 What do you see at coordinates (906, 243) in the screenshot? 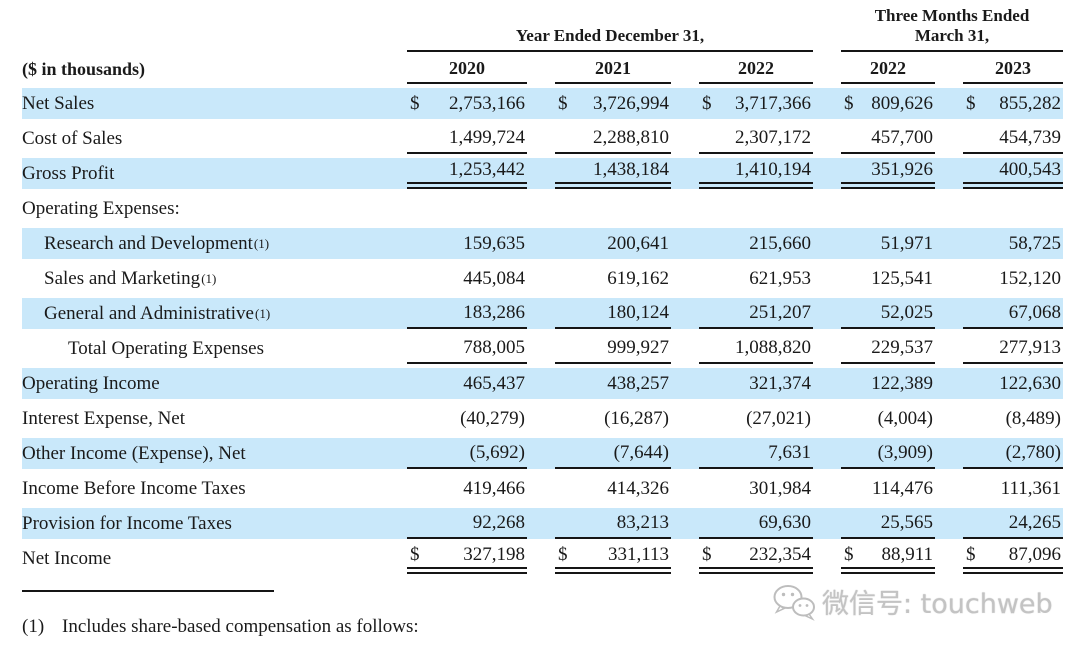
I see `amount-value: 51,971` at bounding box center [906, 243].